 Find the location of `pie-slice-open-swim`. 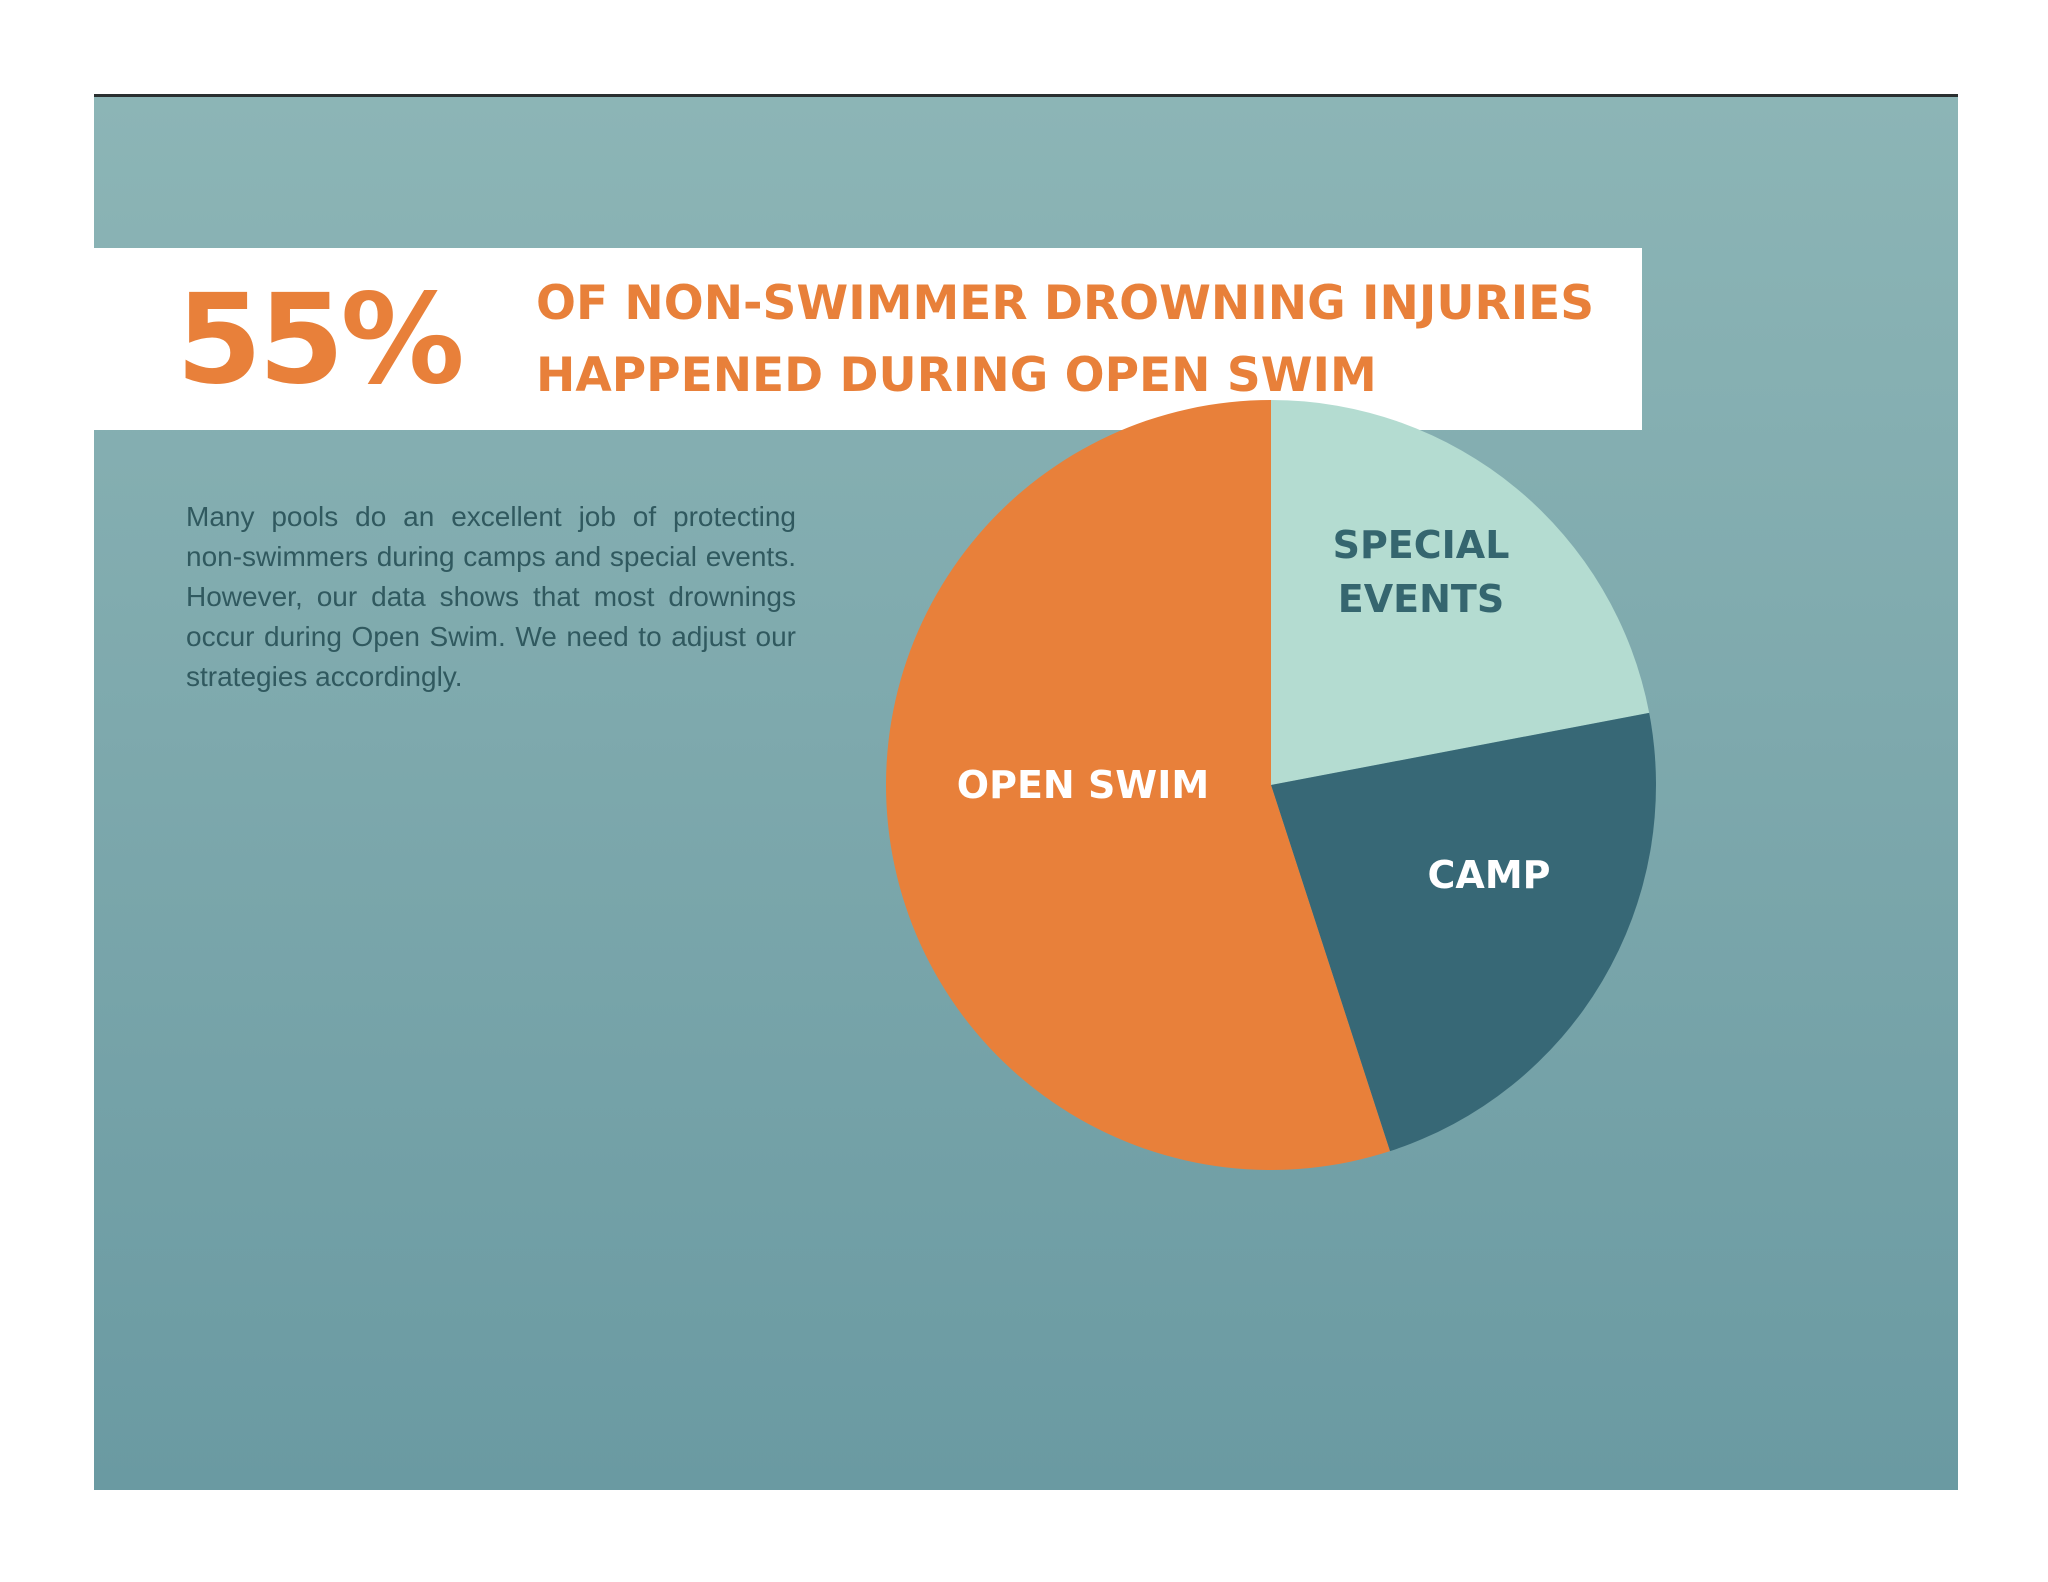

pie-slice-open-swim is located at coordinates (1137, 785).